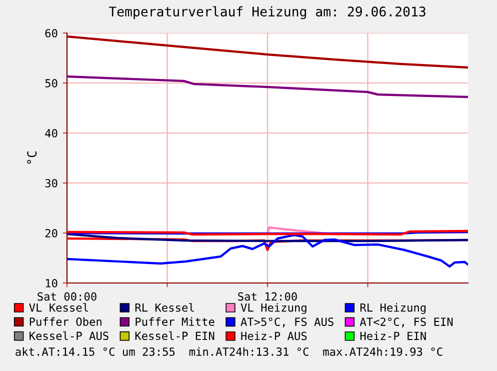 This screenshot has width=497, height=371. I want to click on y-tick-label: 50, so click(51, 83).